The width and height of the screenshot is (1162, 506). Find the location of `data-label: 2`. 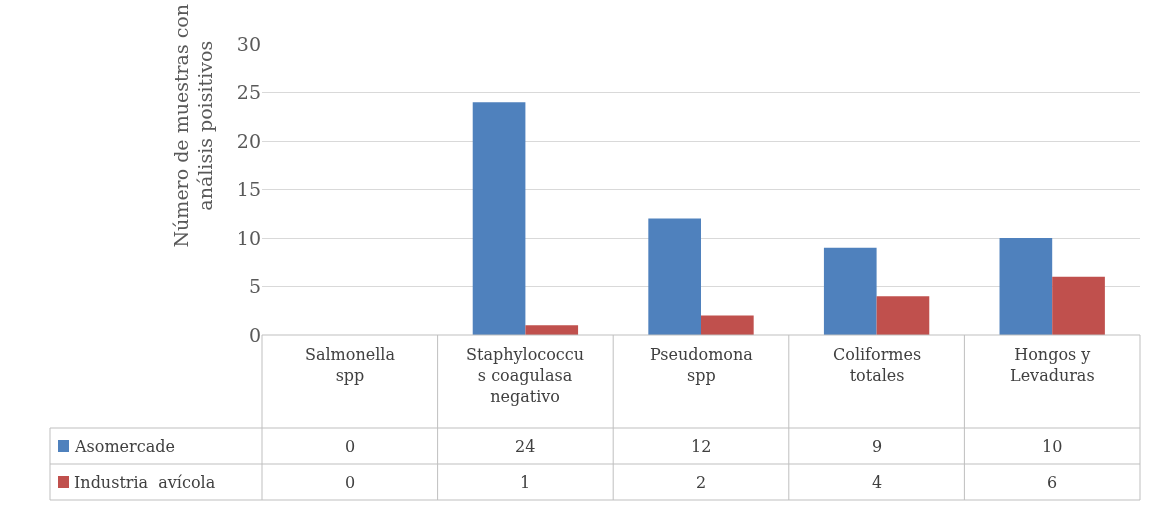

data-label: 2 is located at coordinates (701, 482).